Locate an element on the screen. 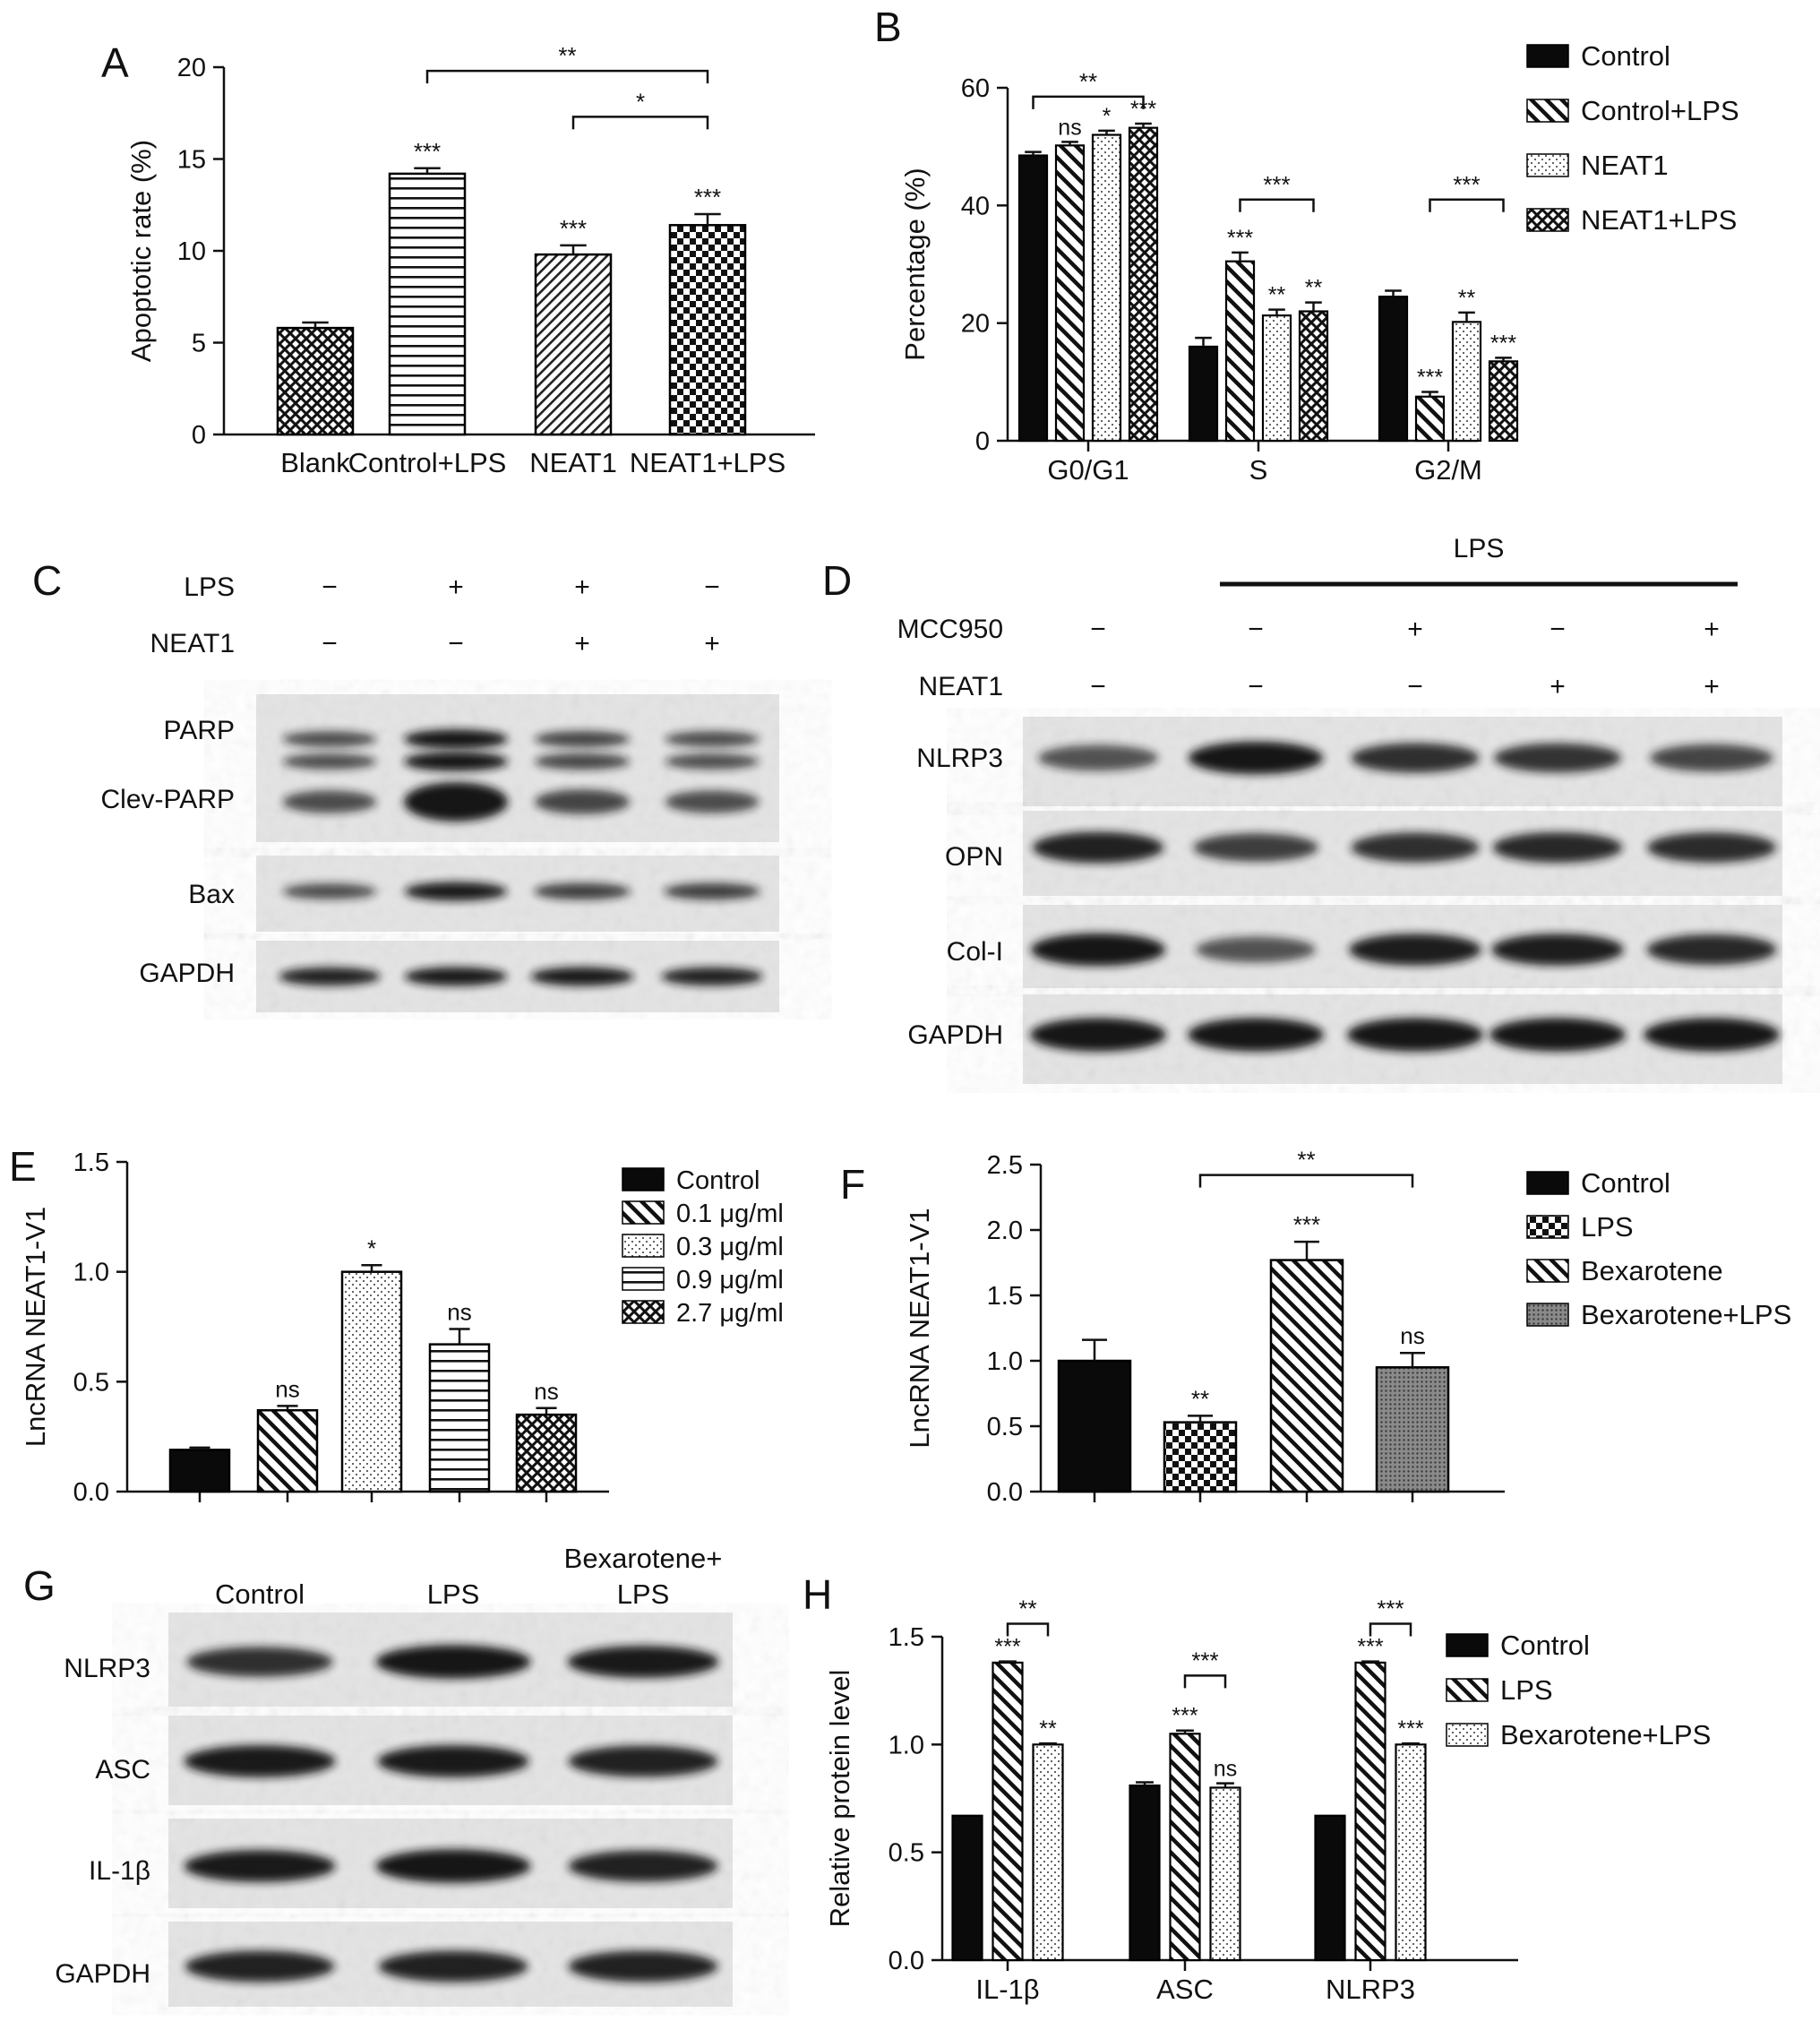  a-x-tick-label: Control+LPS is located at coordinates (427, 462).